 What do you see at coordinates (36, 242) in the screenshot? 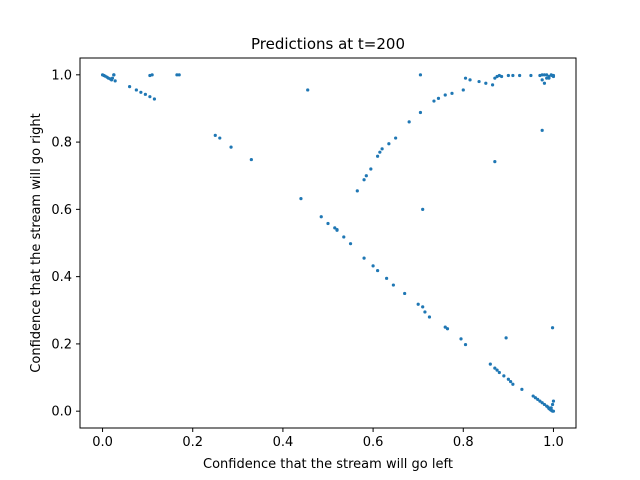
I see `y-axis-label: Confidence that the stream will go right` at bounding box center [36, 242].